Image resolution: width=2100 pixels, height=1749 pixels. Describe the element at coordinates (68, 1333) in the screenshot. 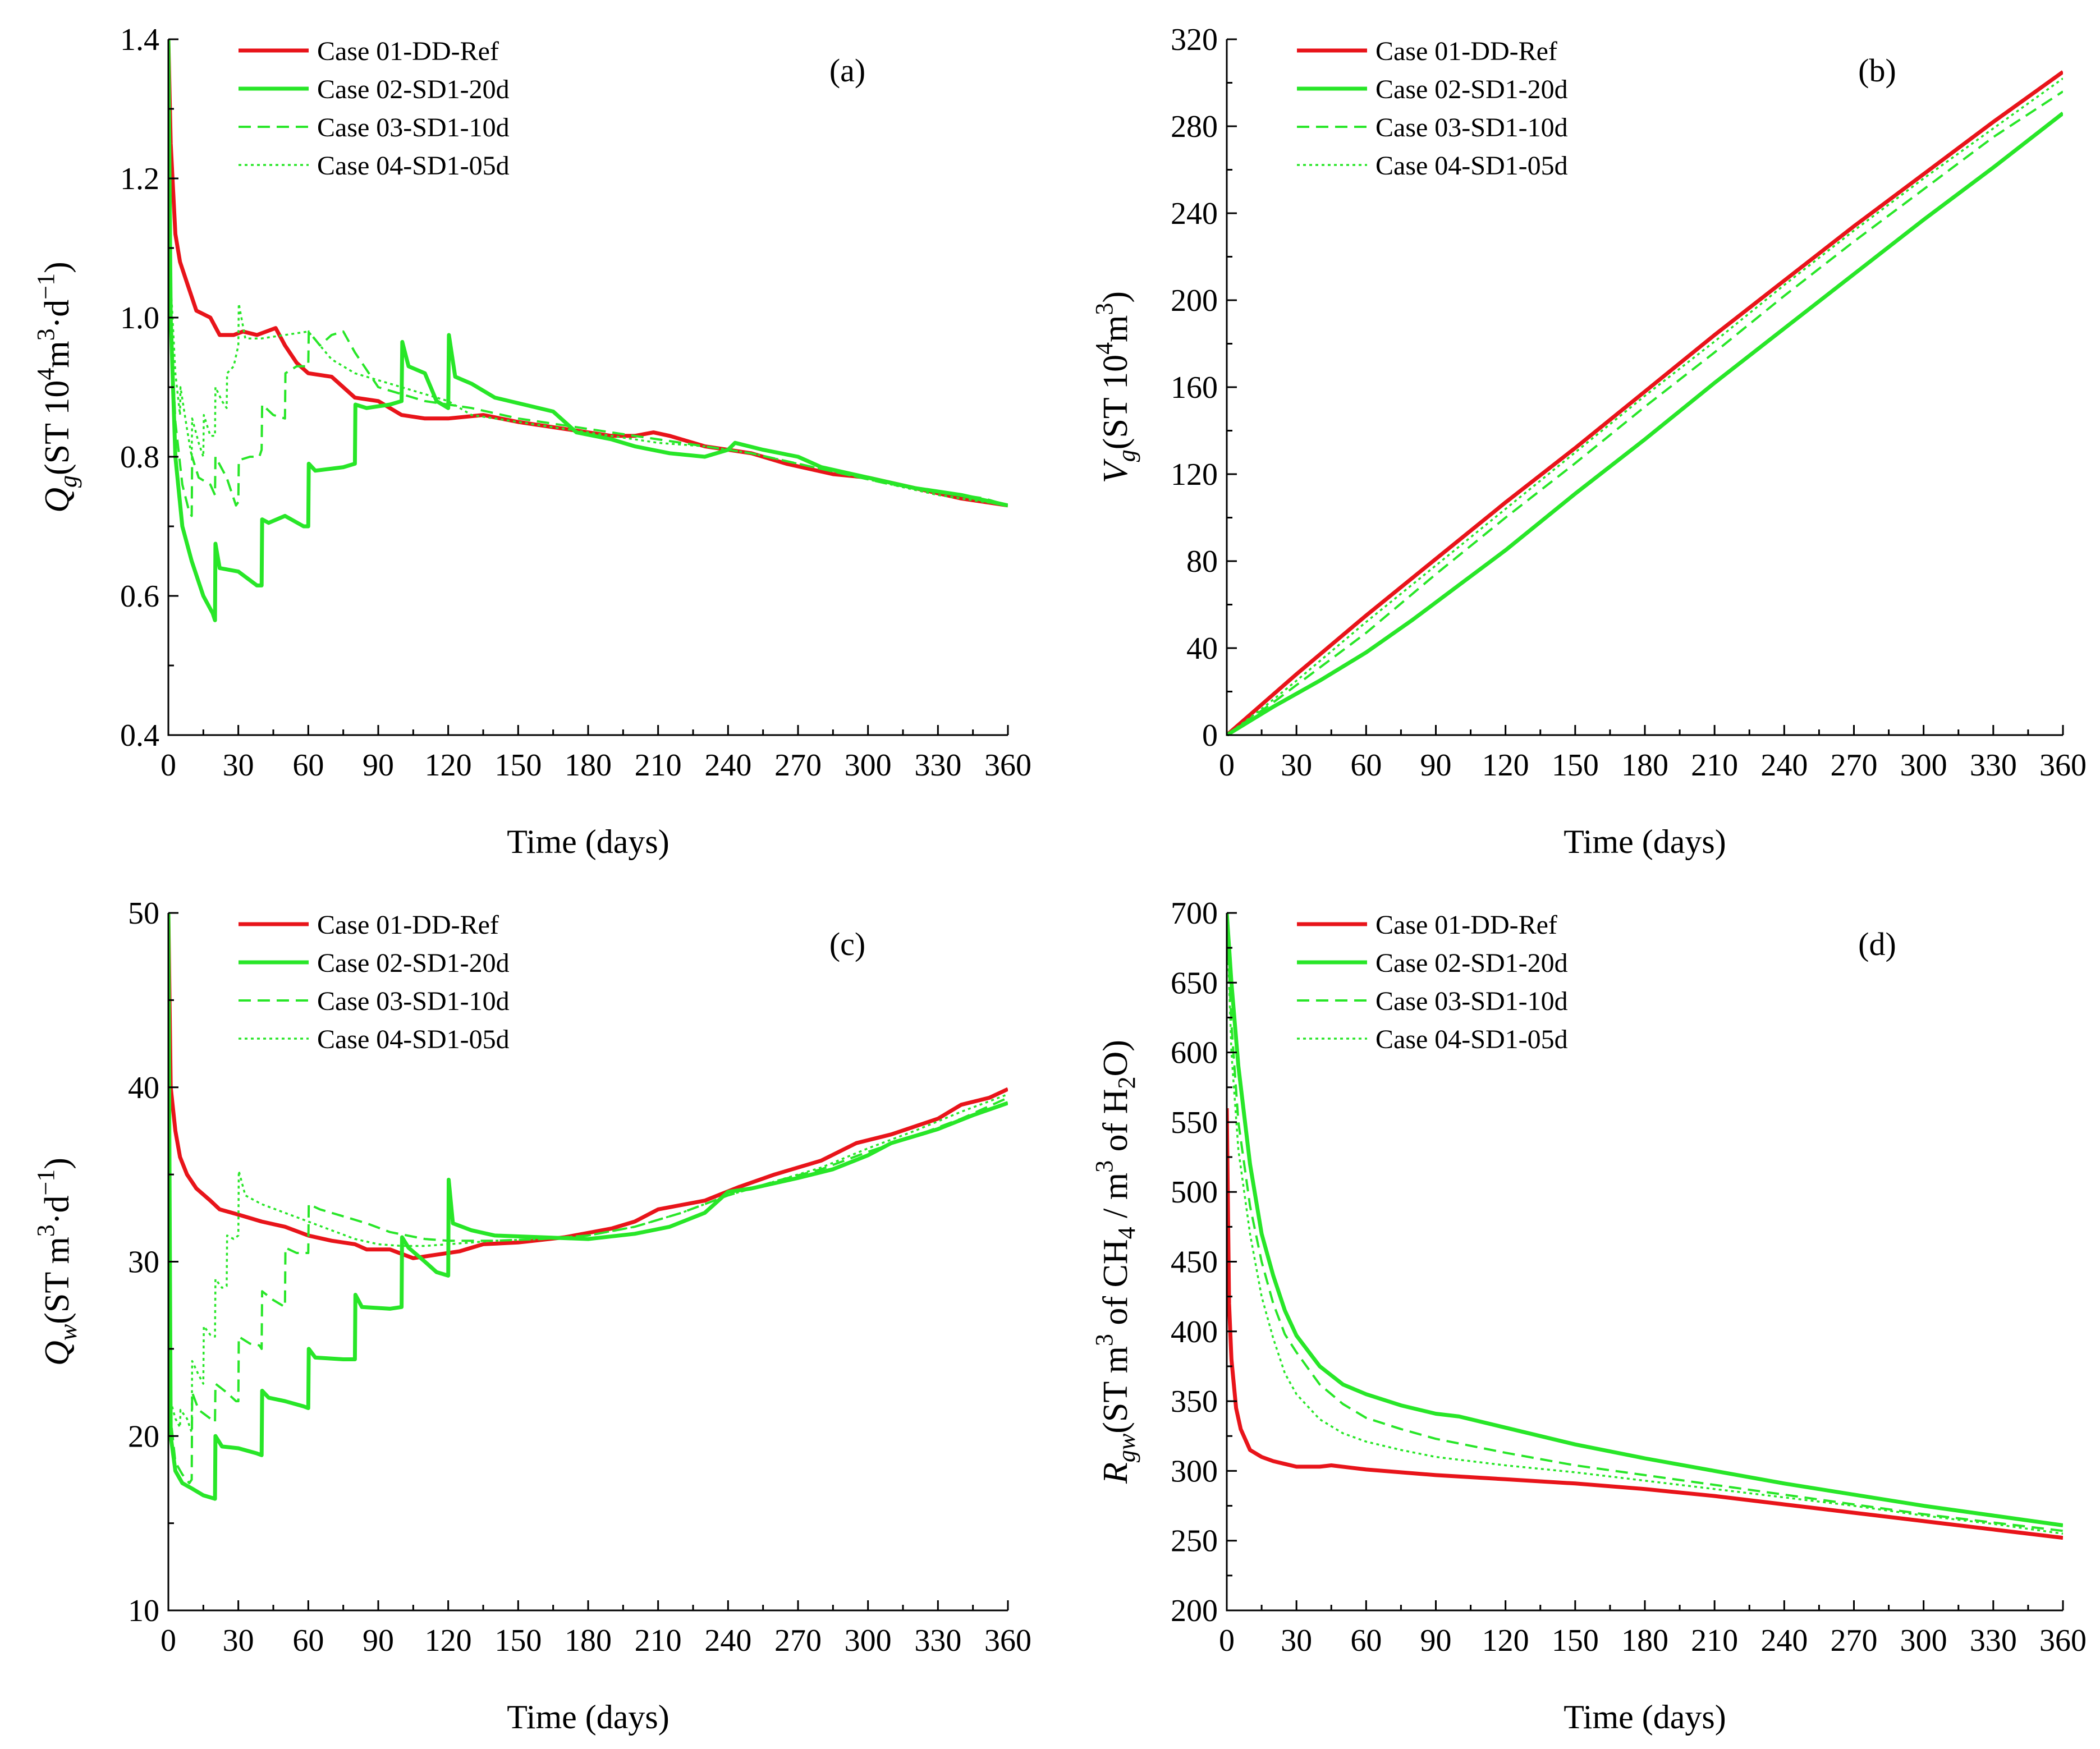

I see `y-label-part: w` at that location.